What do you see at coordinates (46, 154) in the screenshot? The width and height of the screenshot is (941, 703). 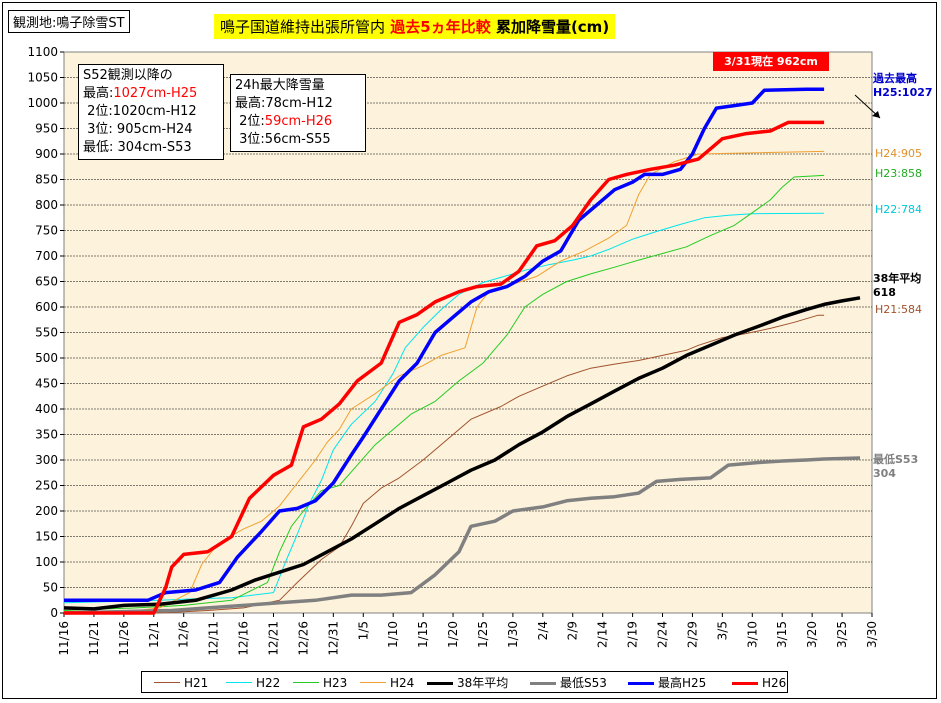 I see `y-tick-label: 900` at bounding box center [46, 154].